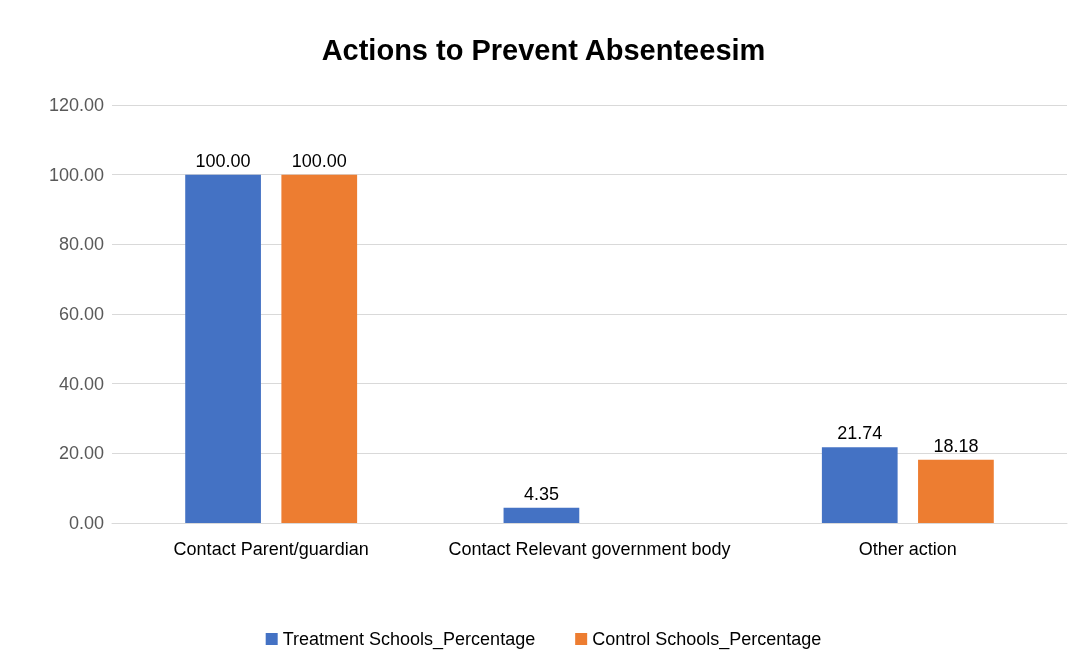 The image size is (1087, 671). I want to click on legend-label: Control Schools_Percentage, so click(707, 639).